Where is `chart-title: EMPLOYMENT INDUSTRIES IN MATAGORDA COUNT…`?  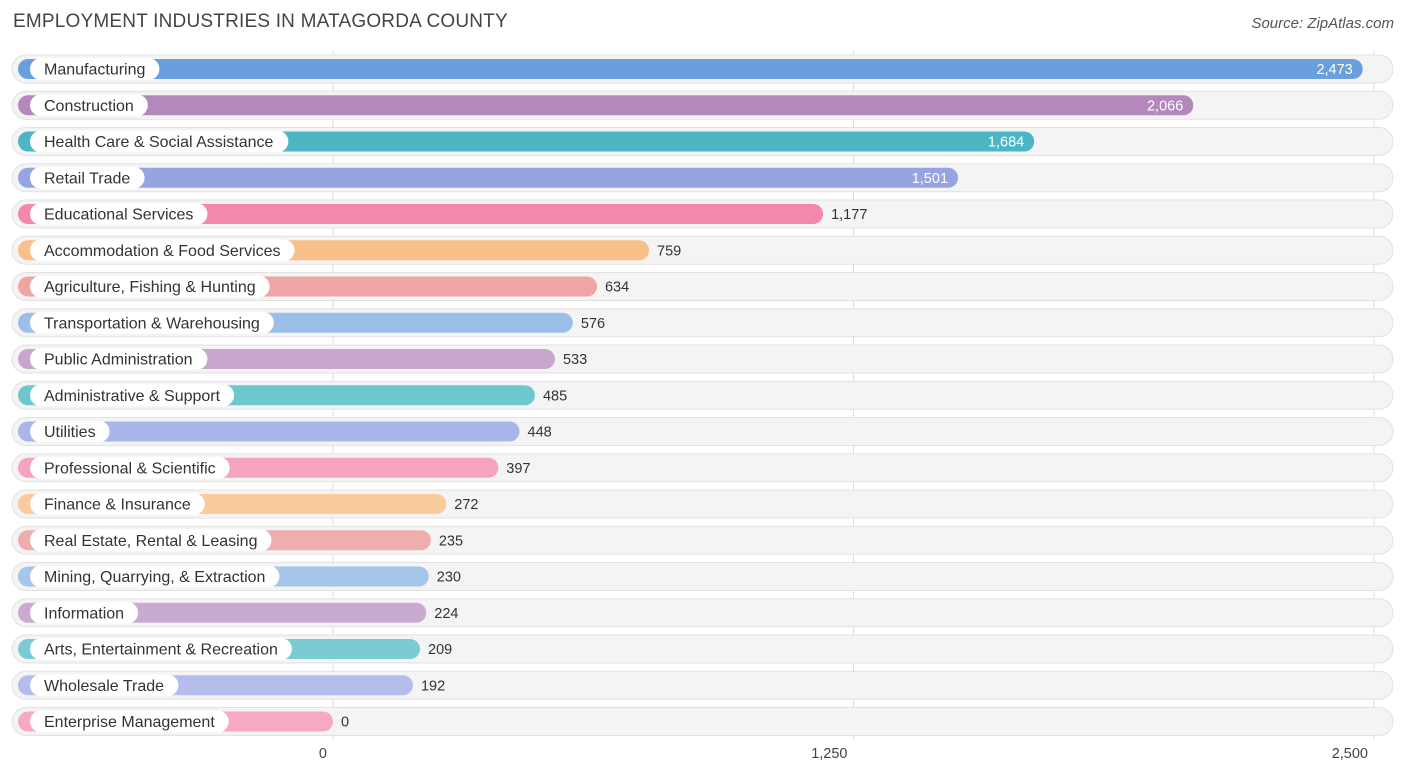 chart-title: EMPLOYMENT INDUSTRIES IN MATAGORDA COUNT… is located at coordinates (260, 21).